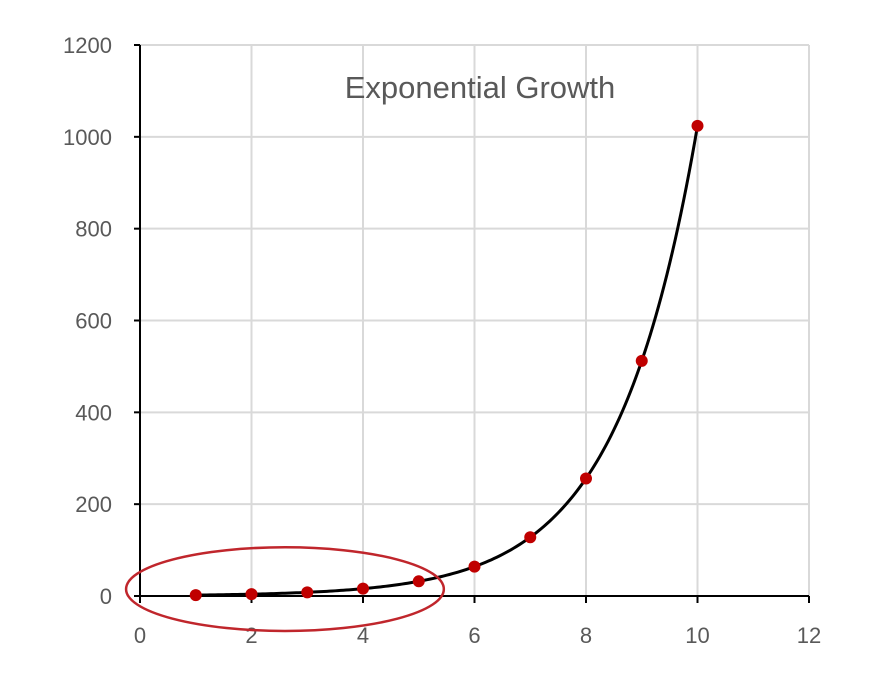 The width and height of the screenshot is (889, 700). What do you see at coordinates (140, 635) in the screenshot?
I see `x-tick-label: 0` at bounding box center [140, 635].